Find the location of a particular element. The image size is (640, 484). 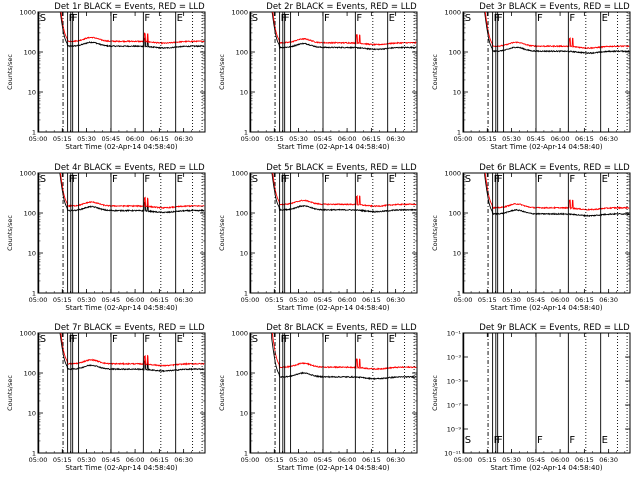

panel-title: Det 2r BLACK = Events, RED = LLD is located at coordinates (341, 7).